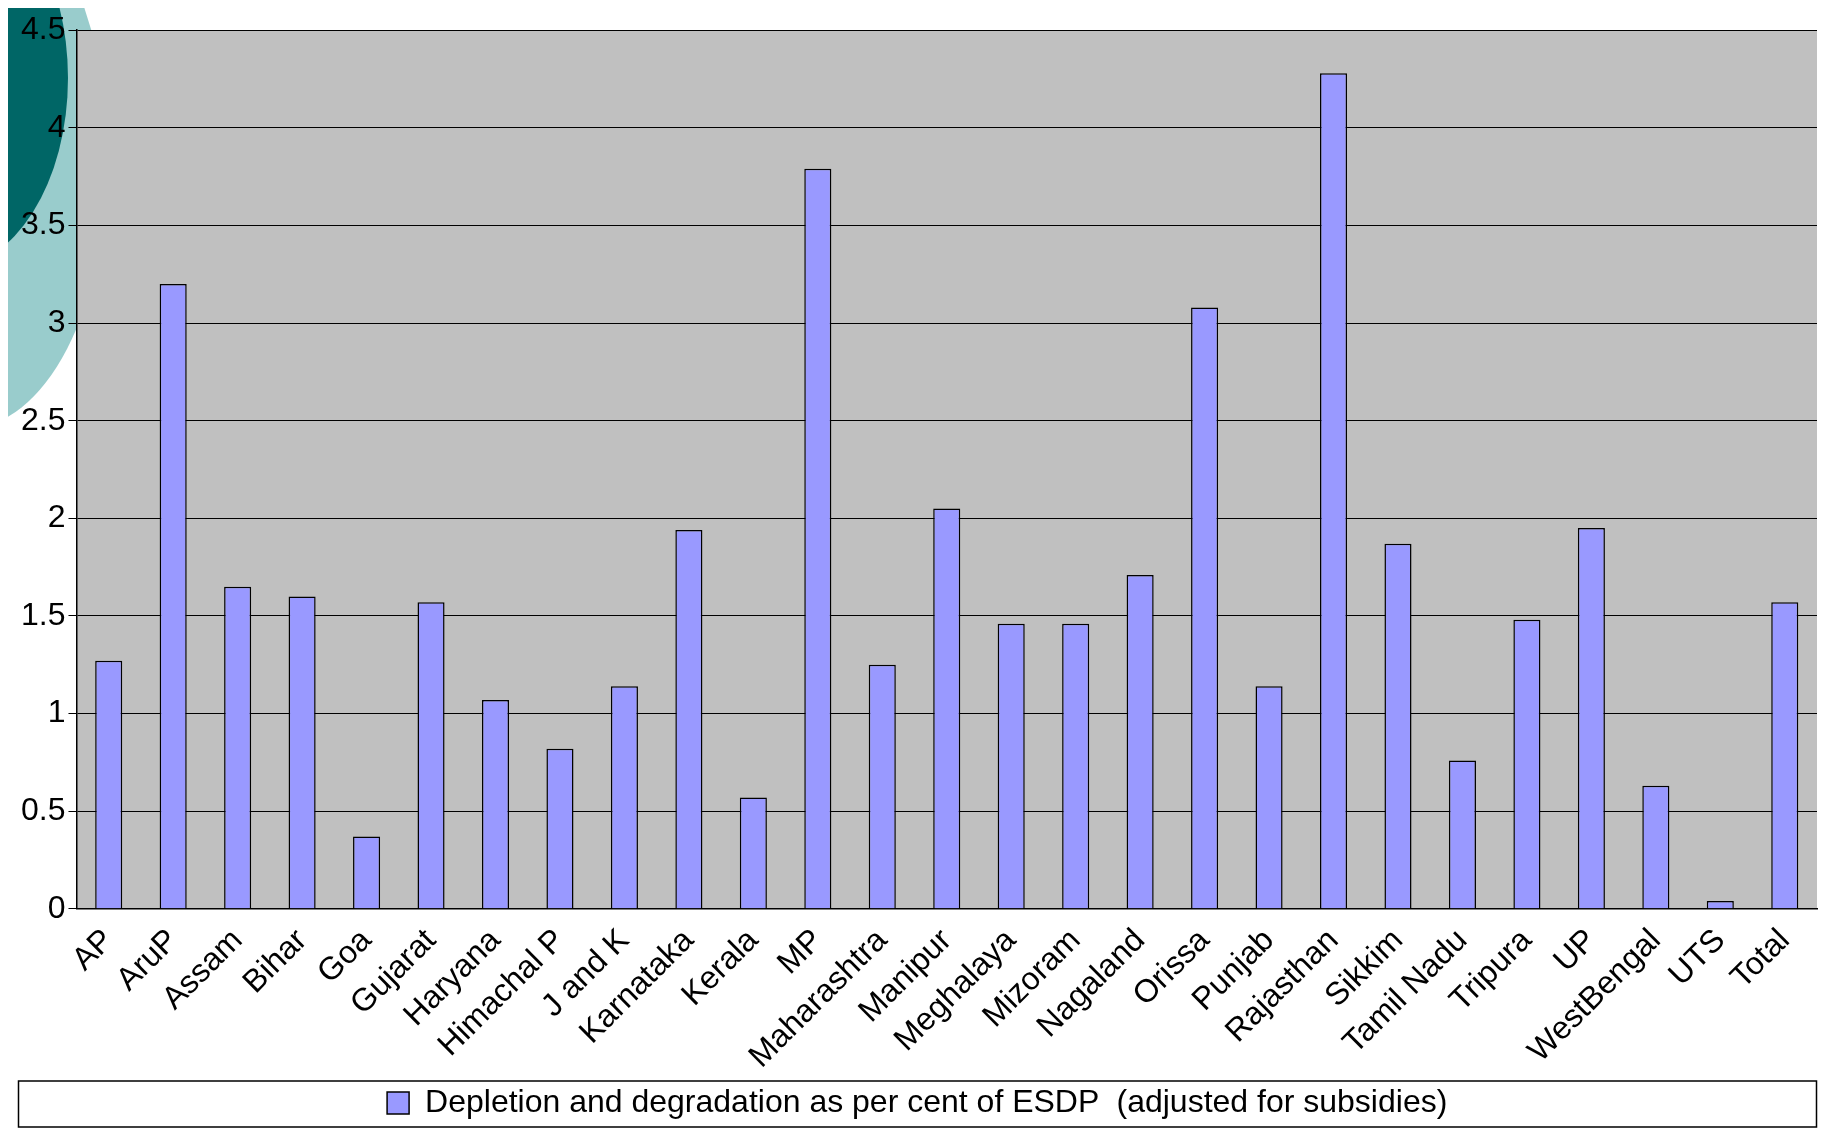 The image size is (1827, 1137). Describe the element at coordinates (43, 223) in the screenshot. I see `y-tick-label: 3.5` at that location.